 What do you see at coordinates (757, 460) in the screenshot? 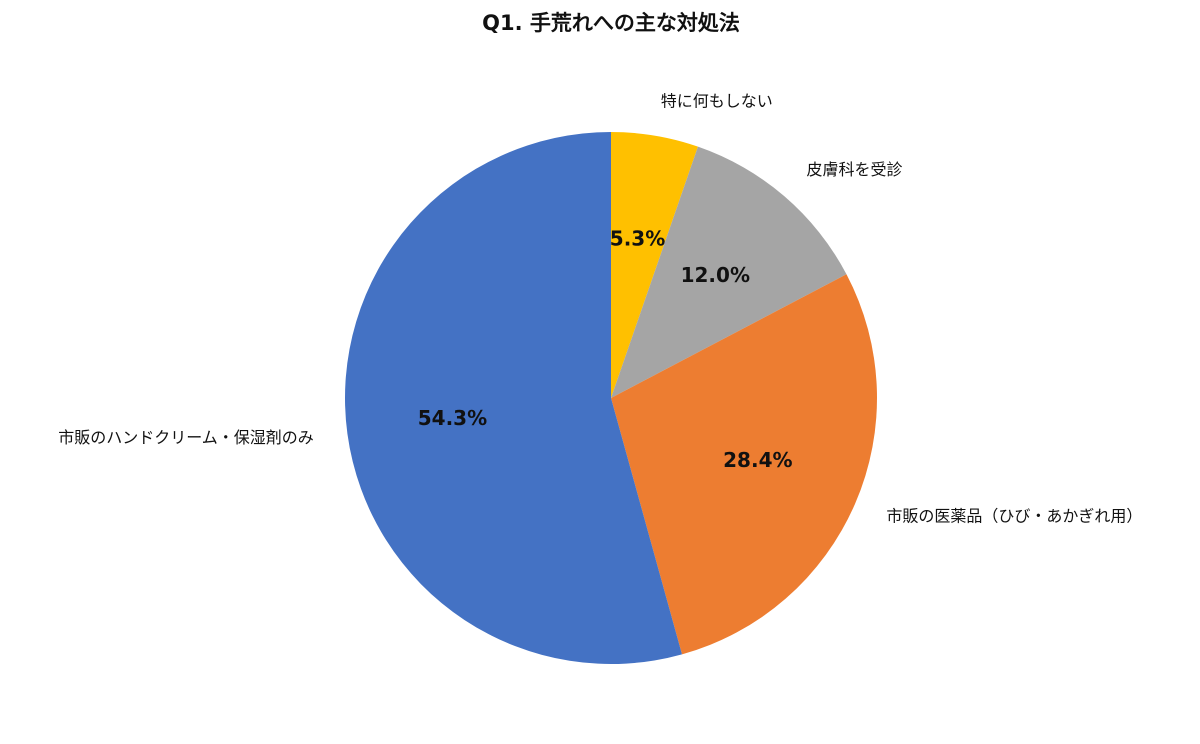
I see `data-label: 28.4%` at bounding box center [757, 460].